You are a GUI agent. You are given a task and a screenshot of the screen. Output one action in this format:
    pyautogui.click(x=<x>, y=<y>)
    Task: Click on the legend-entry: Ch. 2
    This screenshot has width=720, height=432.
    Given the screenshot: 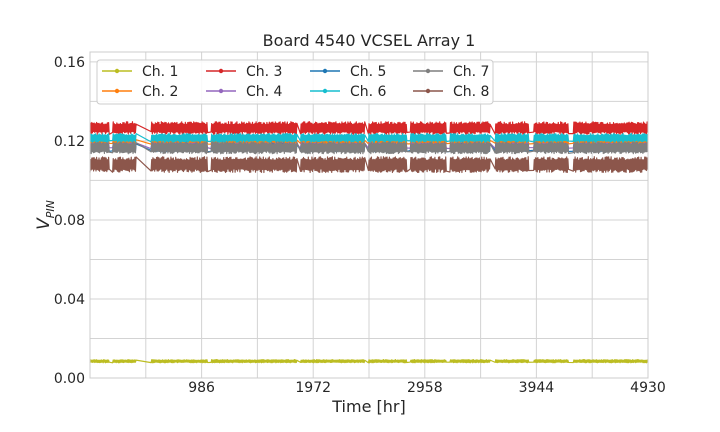 What is the action you would take?
    pyautogui.click(x=140, y=92)
    